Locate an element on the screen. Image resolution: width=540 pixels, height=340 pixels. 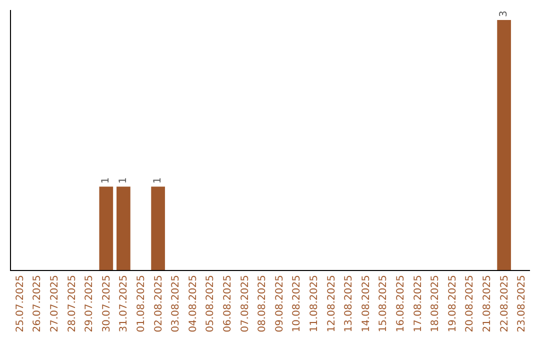
x-tick-label: 02.08.2025 is located at coordinates (158, 303).